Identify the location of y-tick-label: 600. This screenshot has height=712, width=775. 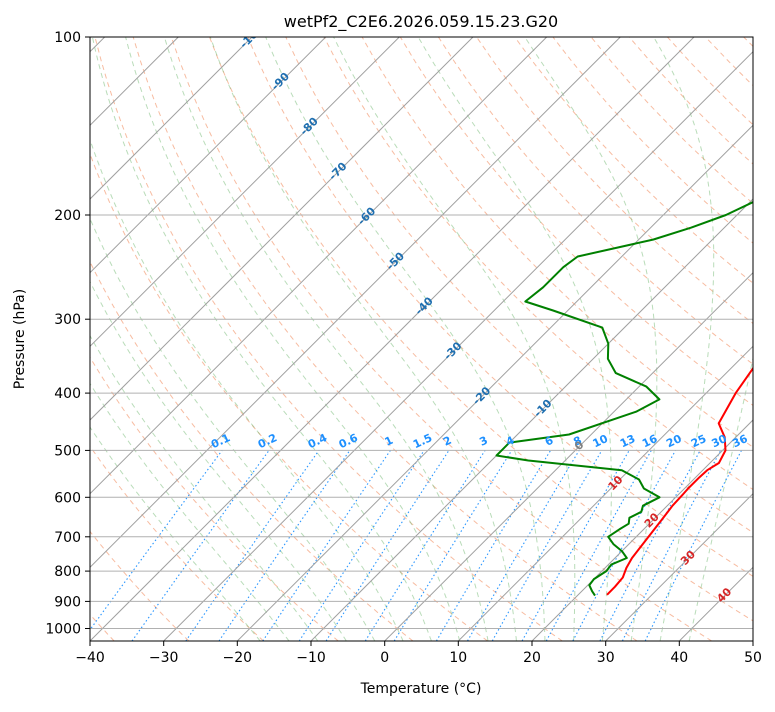
(67, 498).